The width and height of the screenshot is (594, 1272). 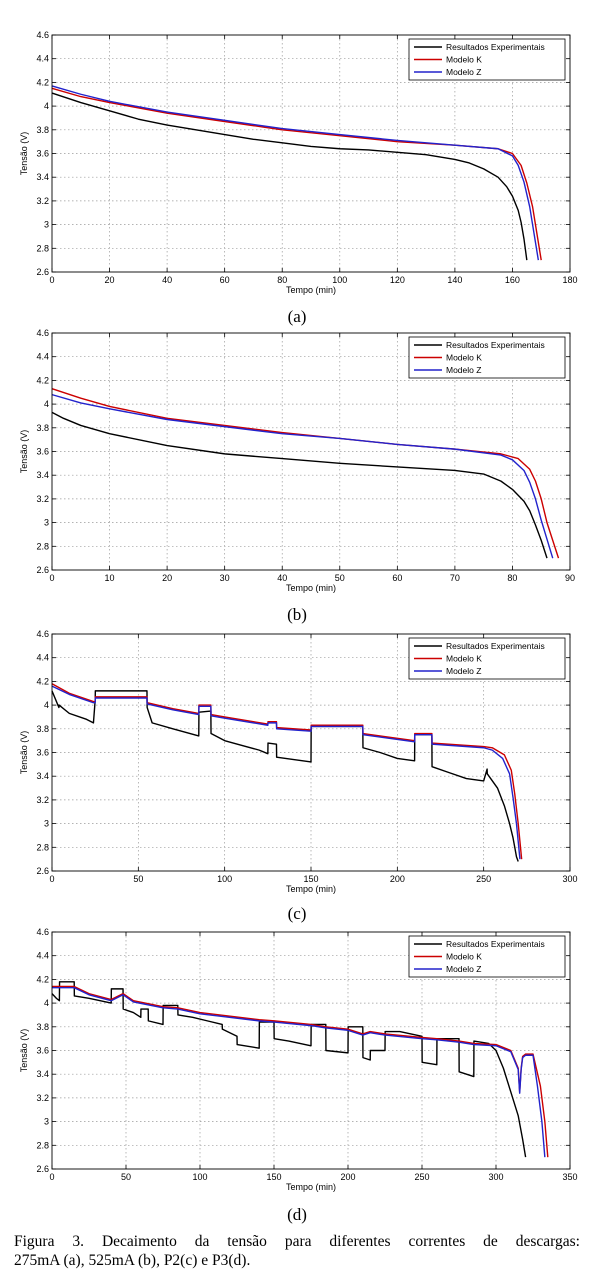 I want to click on x-tick-label: 150, so click(x=310, y=879).